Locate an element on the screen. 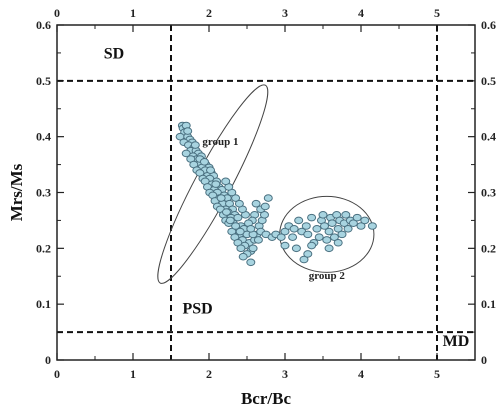 This screenshot has width=504, height=413. y-right-tick-label: 0 is located at coordinates (484, 360).